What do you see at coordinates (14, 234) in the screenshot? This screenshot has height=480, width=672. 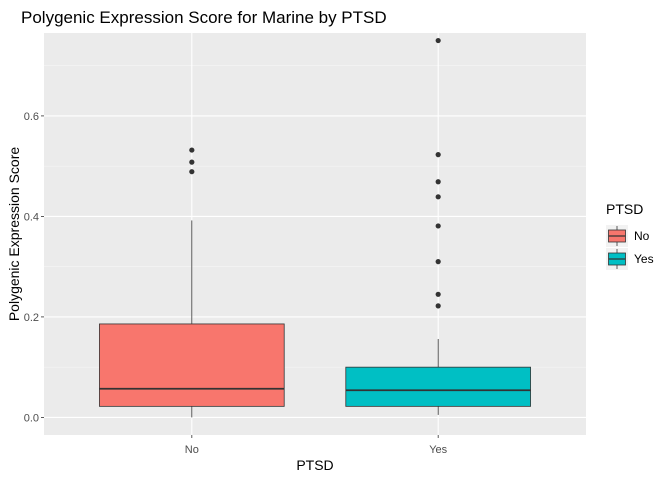 I see `y-axis-title: Polygenic Expression Score` at bounding box center [14, 234].